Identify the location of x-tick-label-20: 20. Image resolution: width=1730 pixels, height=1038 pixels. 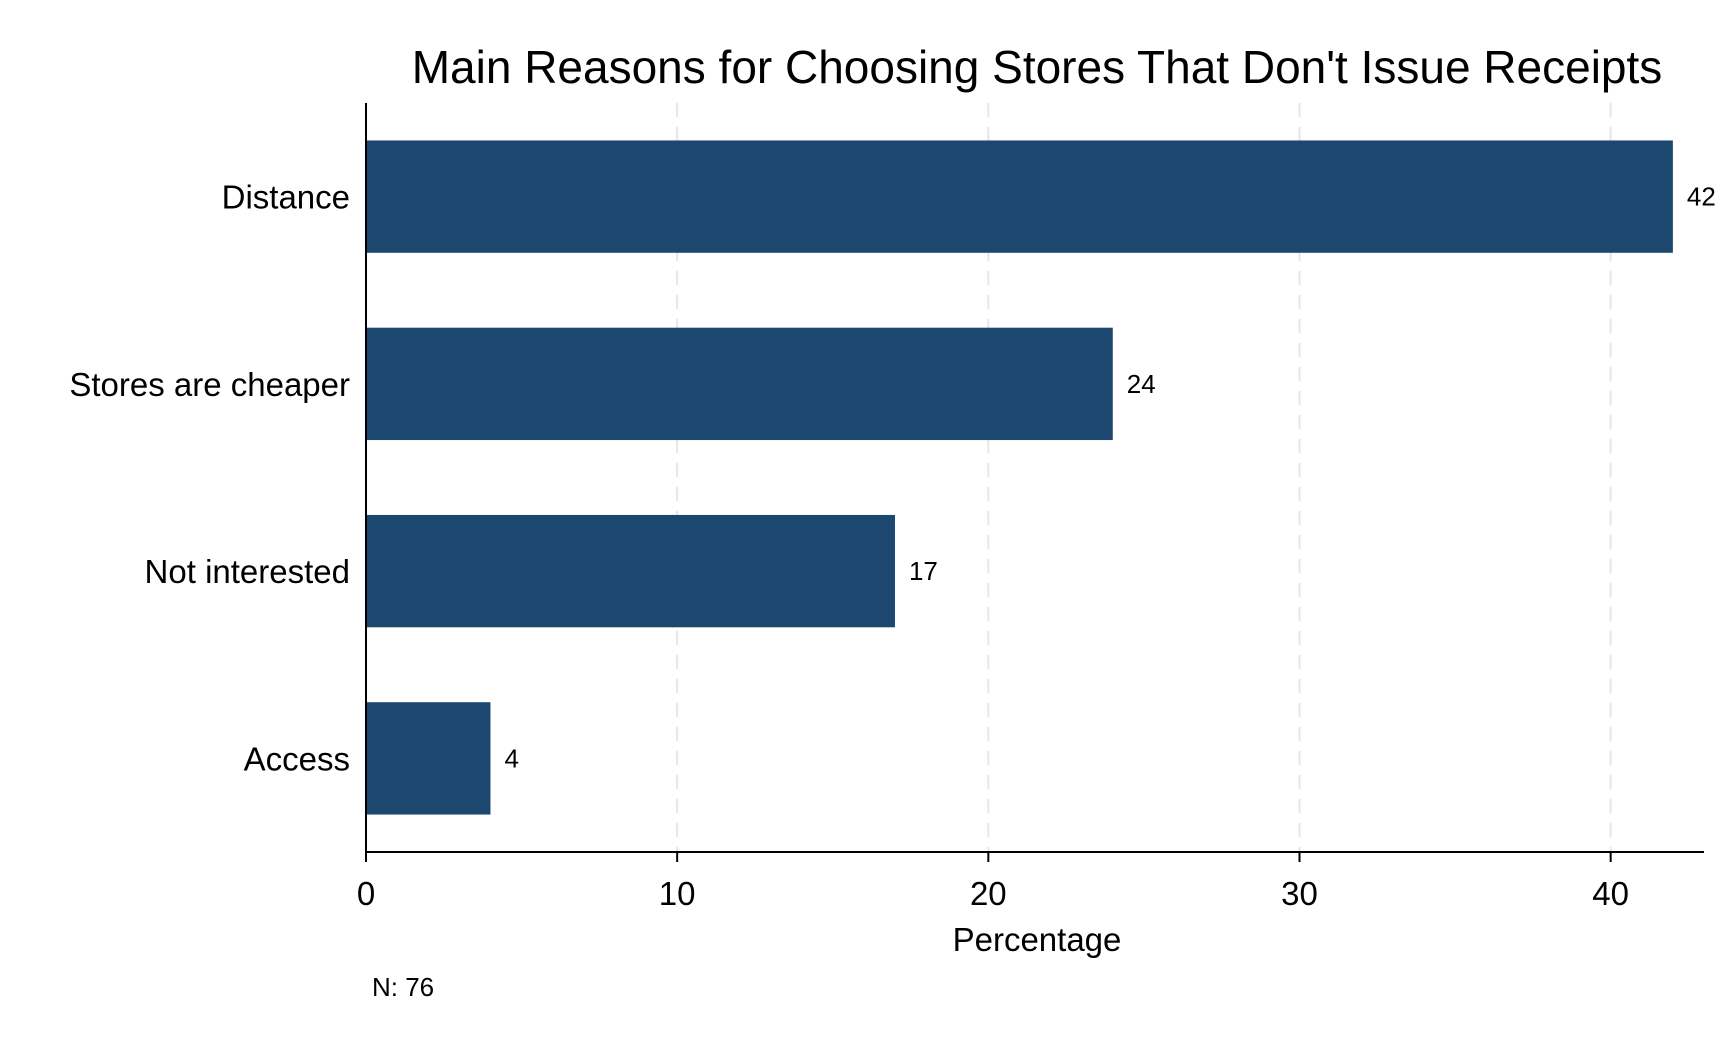
(988, 893).